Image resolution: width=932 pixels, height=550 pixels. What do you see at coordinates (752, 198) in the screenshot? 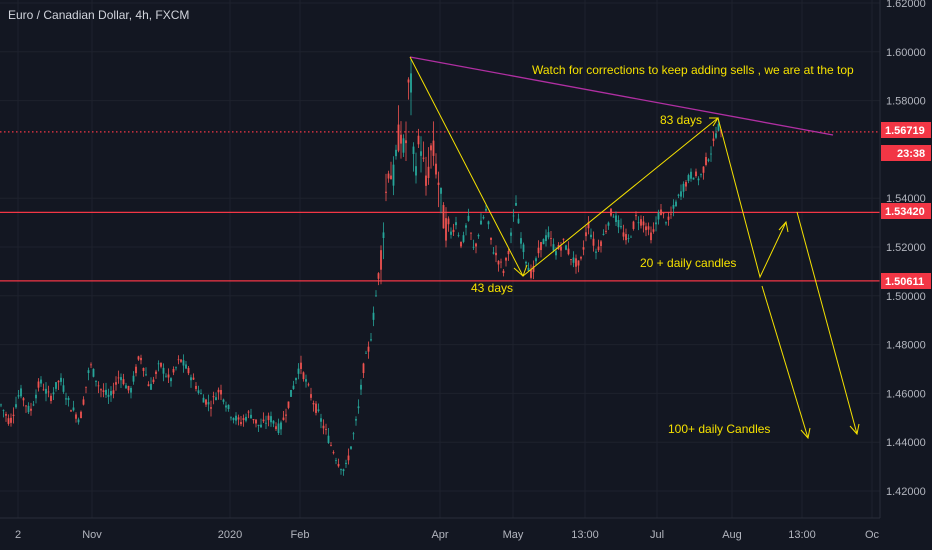
I see `projection-correction-line` at bounding box center [752, 198].